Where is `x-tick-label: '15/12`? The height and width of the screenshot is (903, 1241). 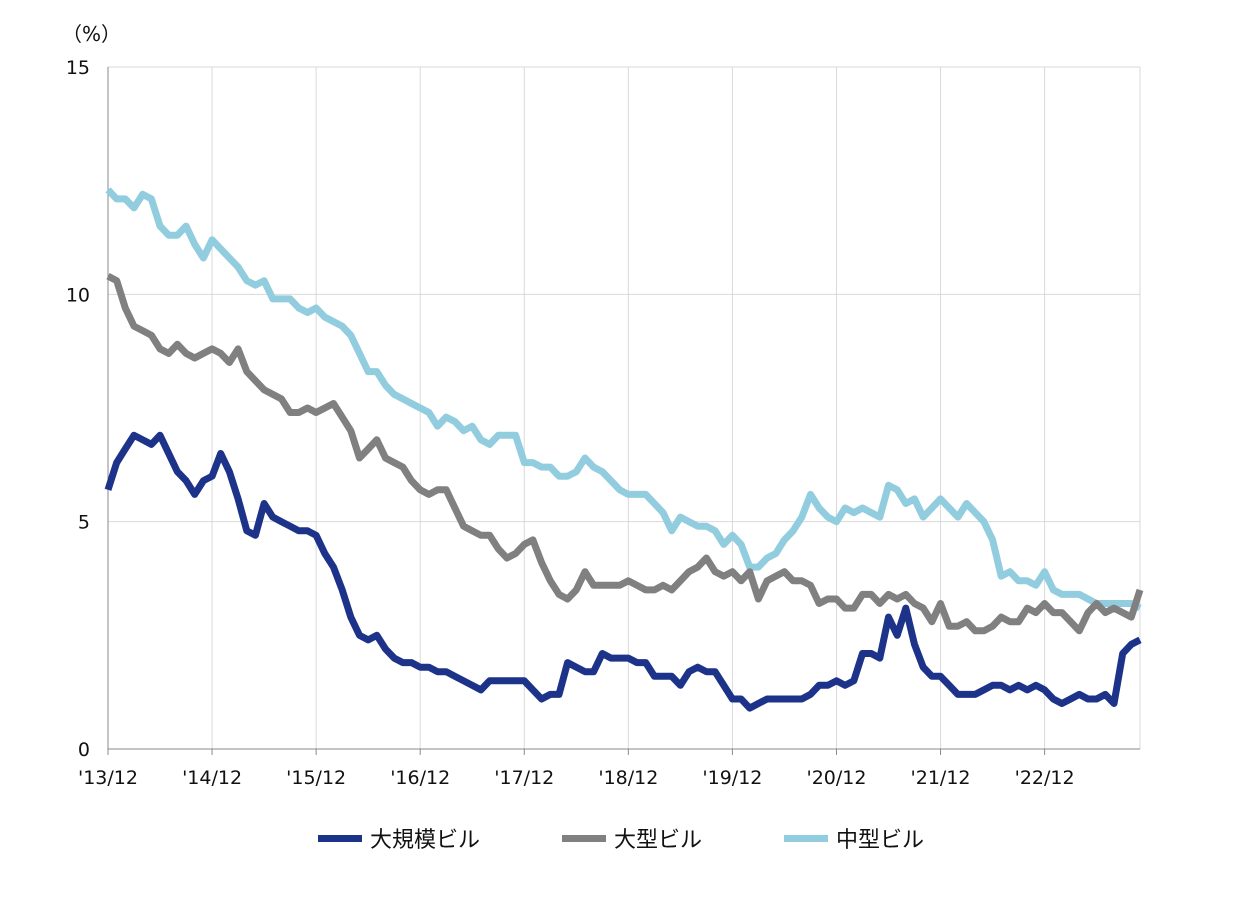
x-tick-label: '15/12 is located at coordinates (316, 778).